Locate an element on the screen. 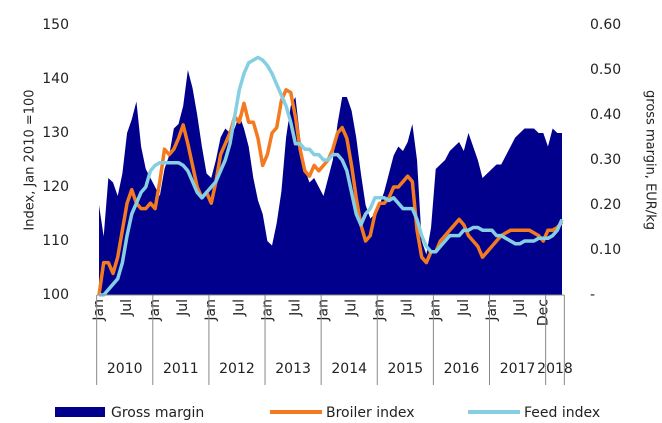  year-label: 2017 is located at coordinates (518, 369).